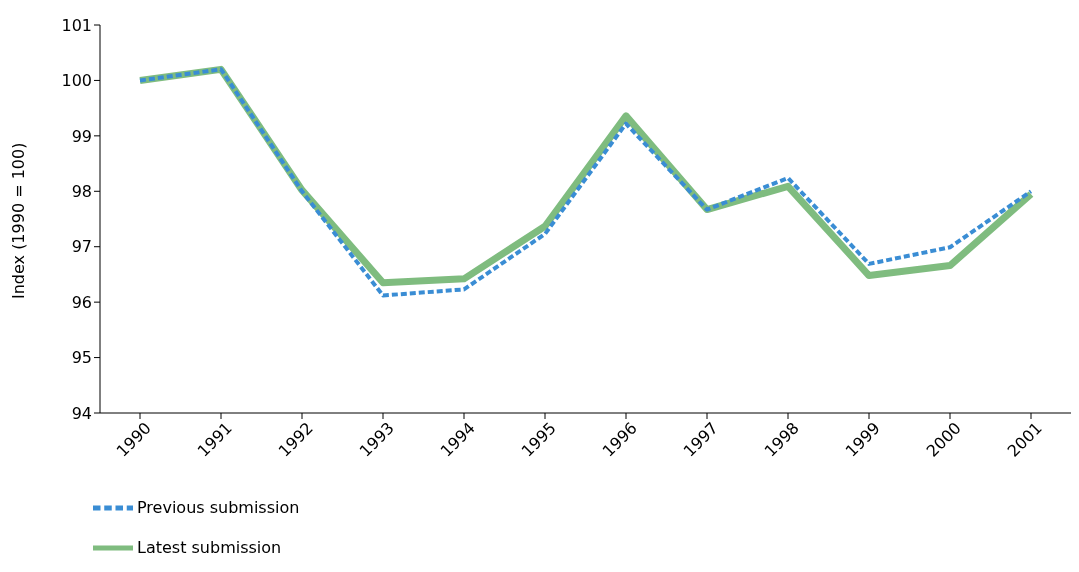 Image resolution: width=1079 pixels, height=572 pixels. What do you see at coordinates (81, 302) in the screenshot?
I see `y-tick-label: 96` at bounding box center [81, 302].